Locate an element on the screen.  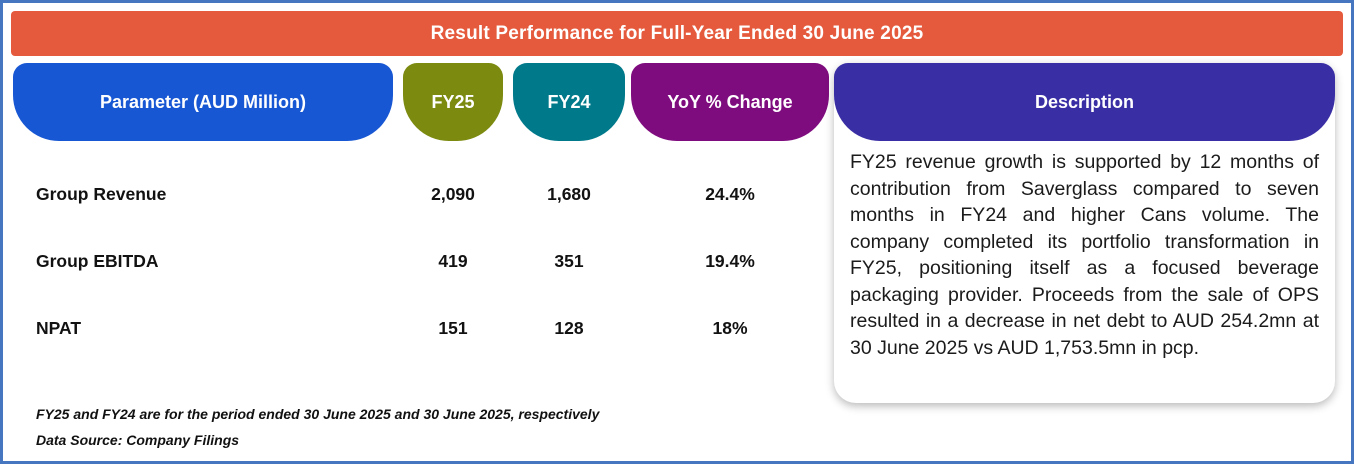
column-header-description: Description is located at coordinates (1084, 102).